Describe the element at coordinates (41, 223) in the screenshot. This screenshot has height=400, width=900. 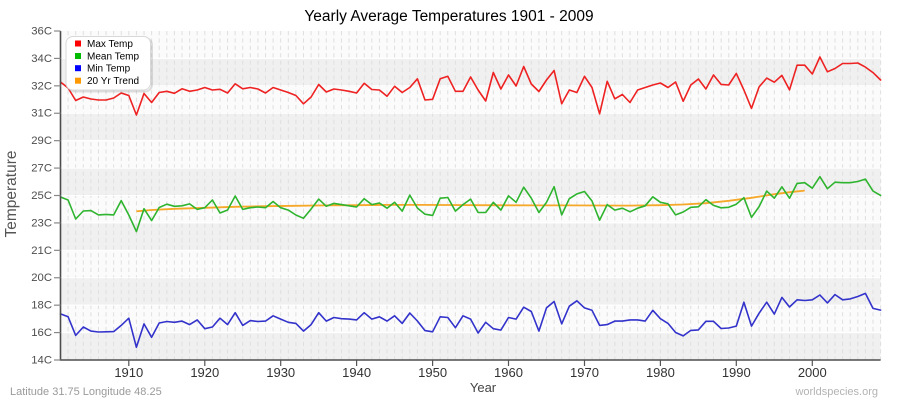
I see `svg-text: 23C` at that location.